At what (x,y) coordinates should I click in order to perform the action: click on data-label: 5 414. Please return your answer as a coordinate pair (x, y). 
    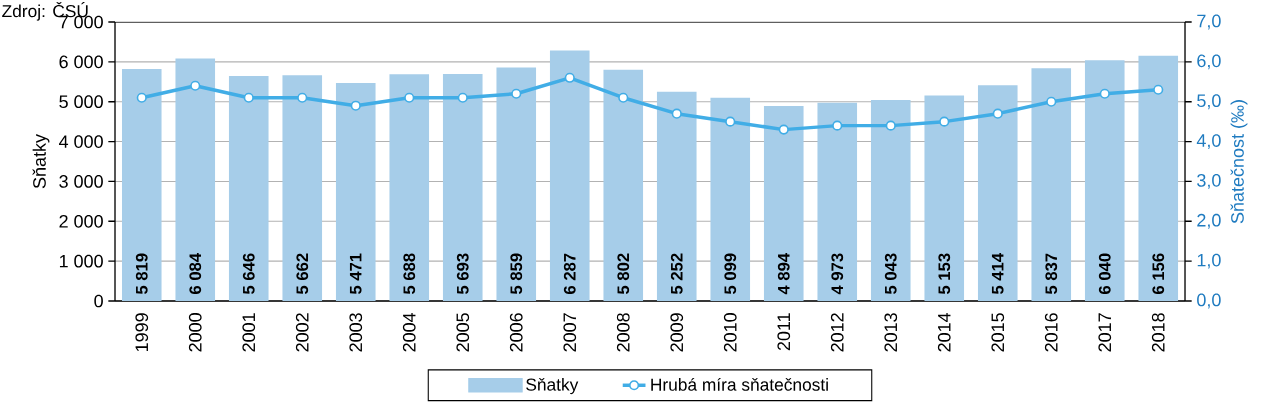
    Looking at the image, I should click on (997, 274).